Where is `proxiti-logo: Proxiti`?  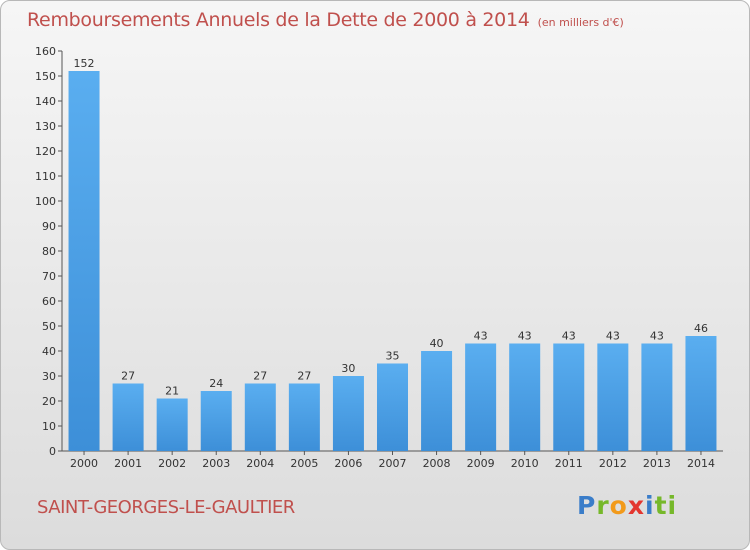 proxiti-logo: Proxiti is located at coordinates (627, 505).